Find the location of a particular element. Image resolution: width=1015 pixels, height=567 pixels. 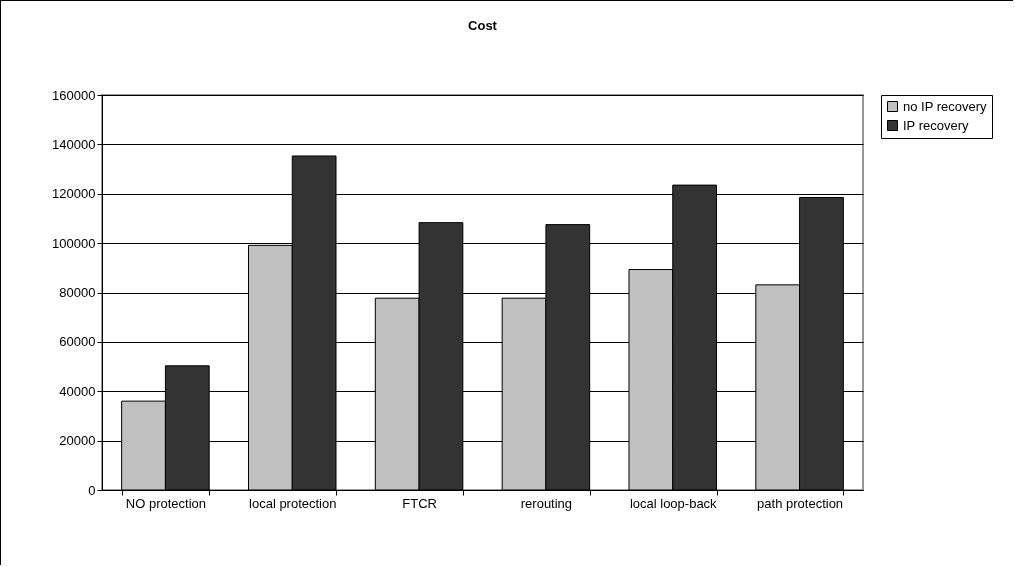

x-tick-label: FTCR is located at coordinates (419, 503).